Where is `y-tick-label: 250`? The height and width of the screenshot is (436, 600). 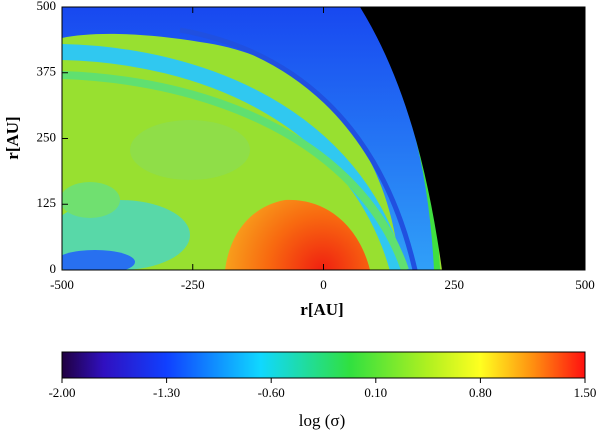 y-tick-label: 250 is located at coordinates (47, 136).